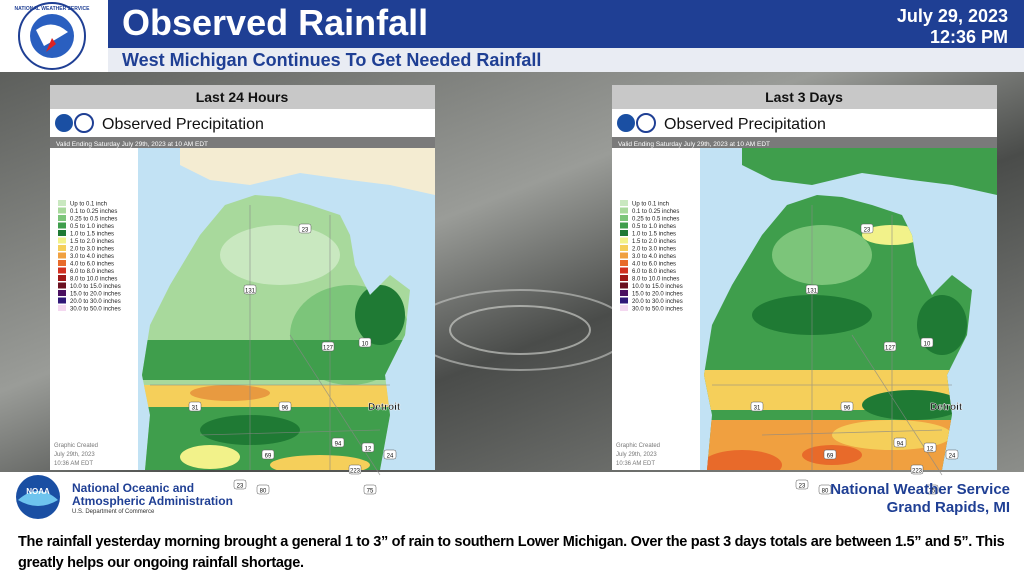 The image size is (1024, 576). What do you see at coordinates (948, 507) in the screenshot?
I see `office-line: Grand Rapids, MI` at bounding box center [948, 507].